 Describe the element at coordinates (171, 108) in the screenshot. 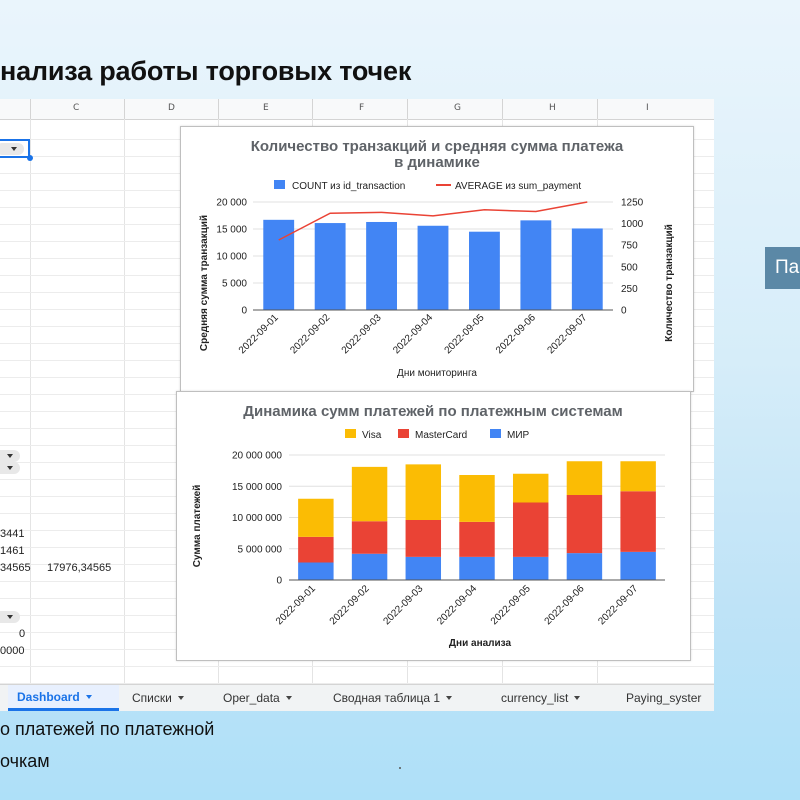

I see `column-header-d: D` at that location.